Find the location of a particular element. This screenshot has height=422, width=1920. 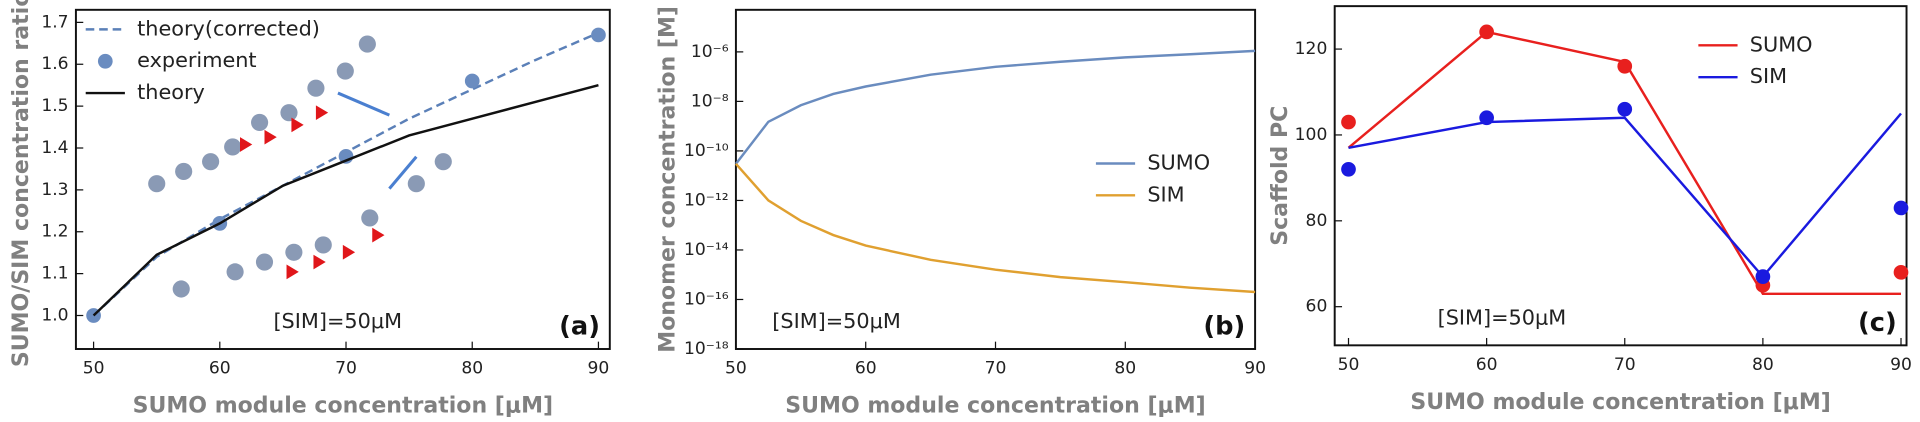

panel-label: (a) is located at coordinates (579, 326).